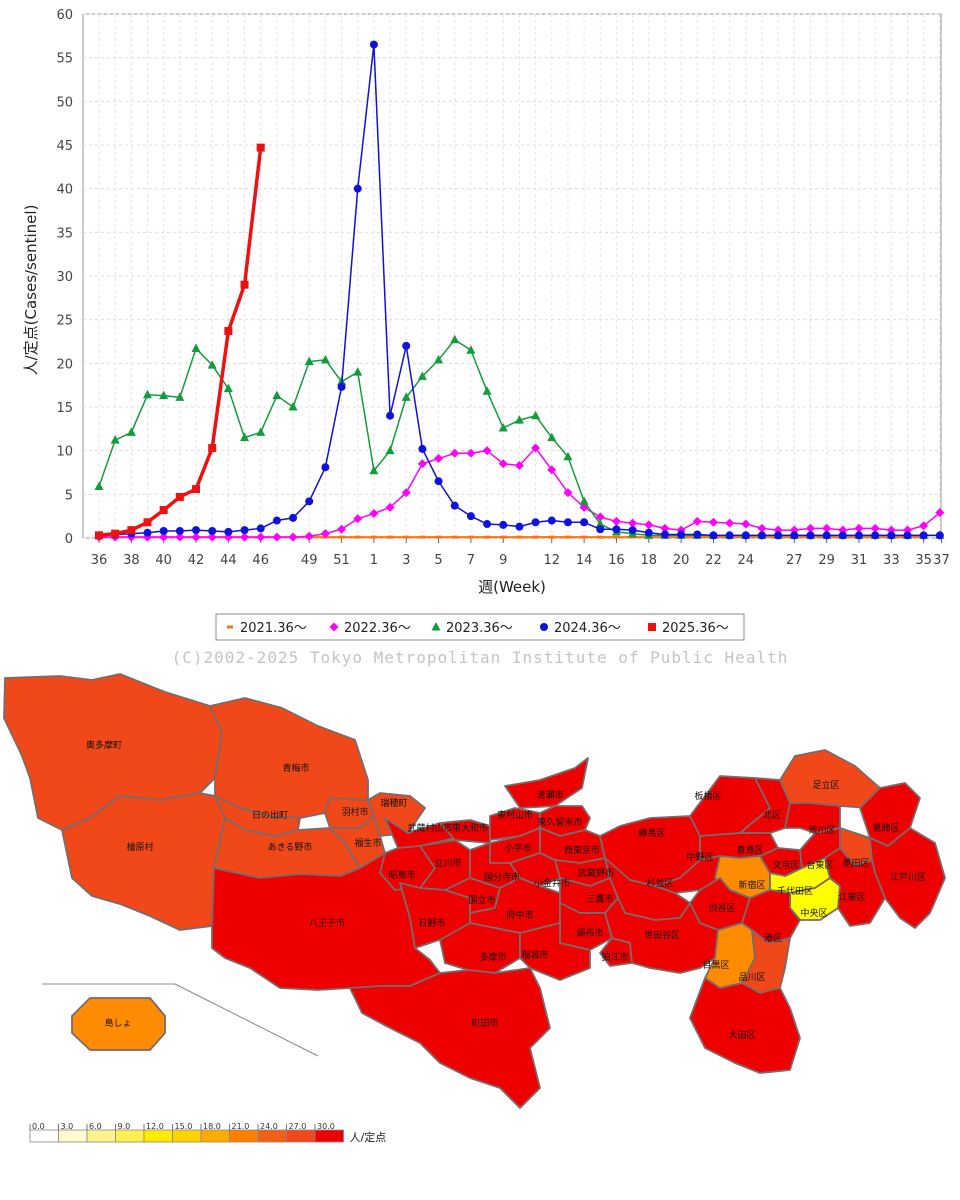 Image resolution: width=960 pixels, height=1200 pixels. What do you see at coordinates (715, 965) in the screenshot?
I see `map-region-label: 目黒区` at bounding box center [715, 965].